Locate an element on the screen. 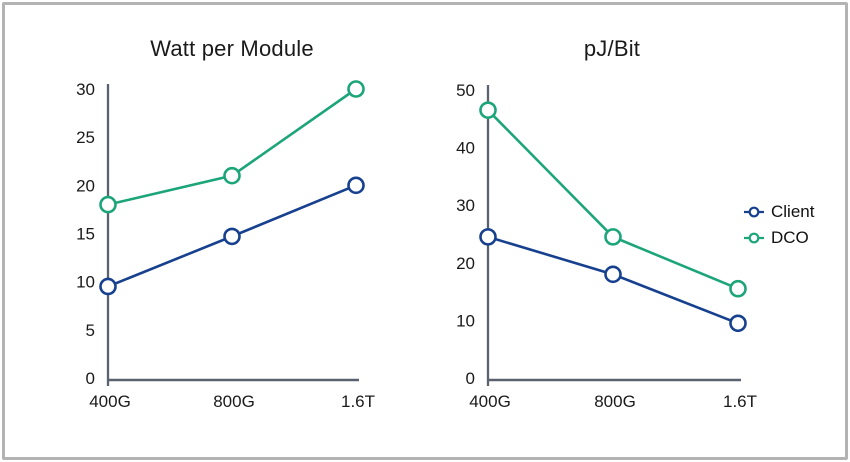 The height and width of the screenshot is (462, 850). y-tick-label: 15 is located at coordinates (85, 234).